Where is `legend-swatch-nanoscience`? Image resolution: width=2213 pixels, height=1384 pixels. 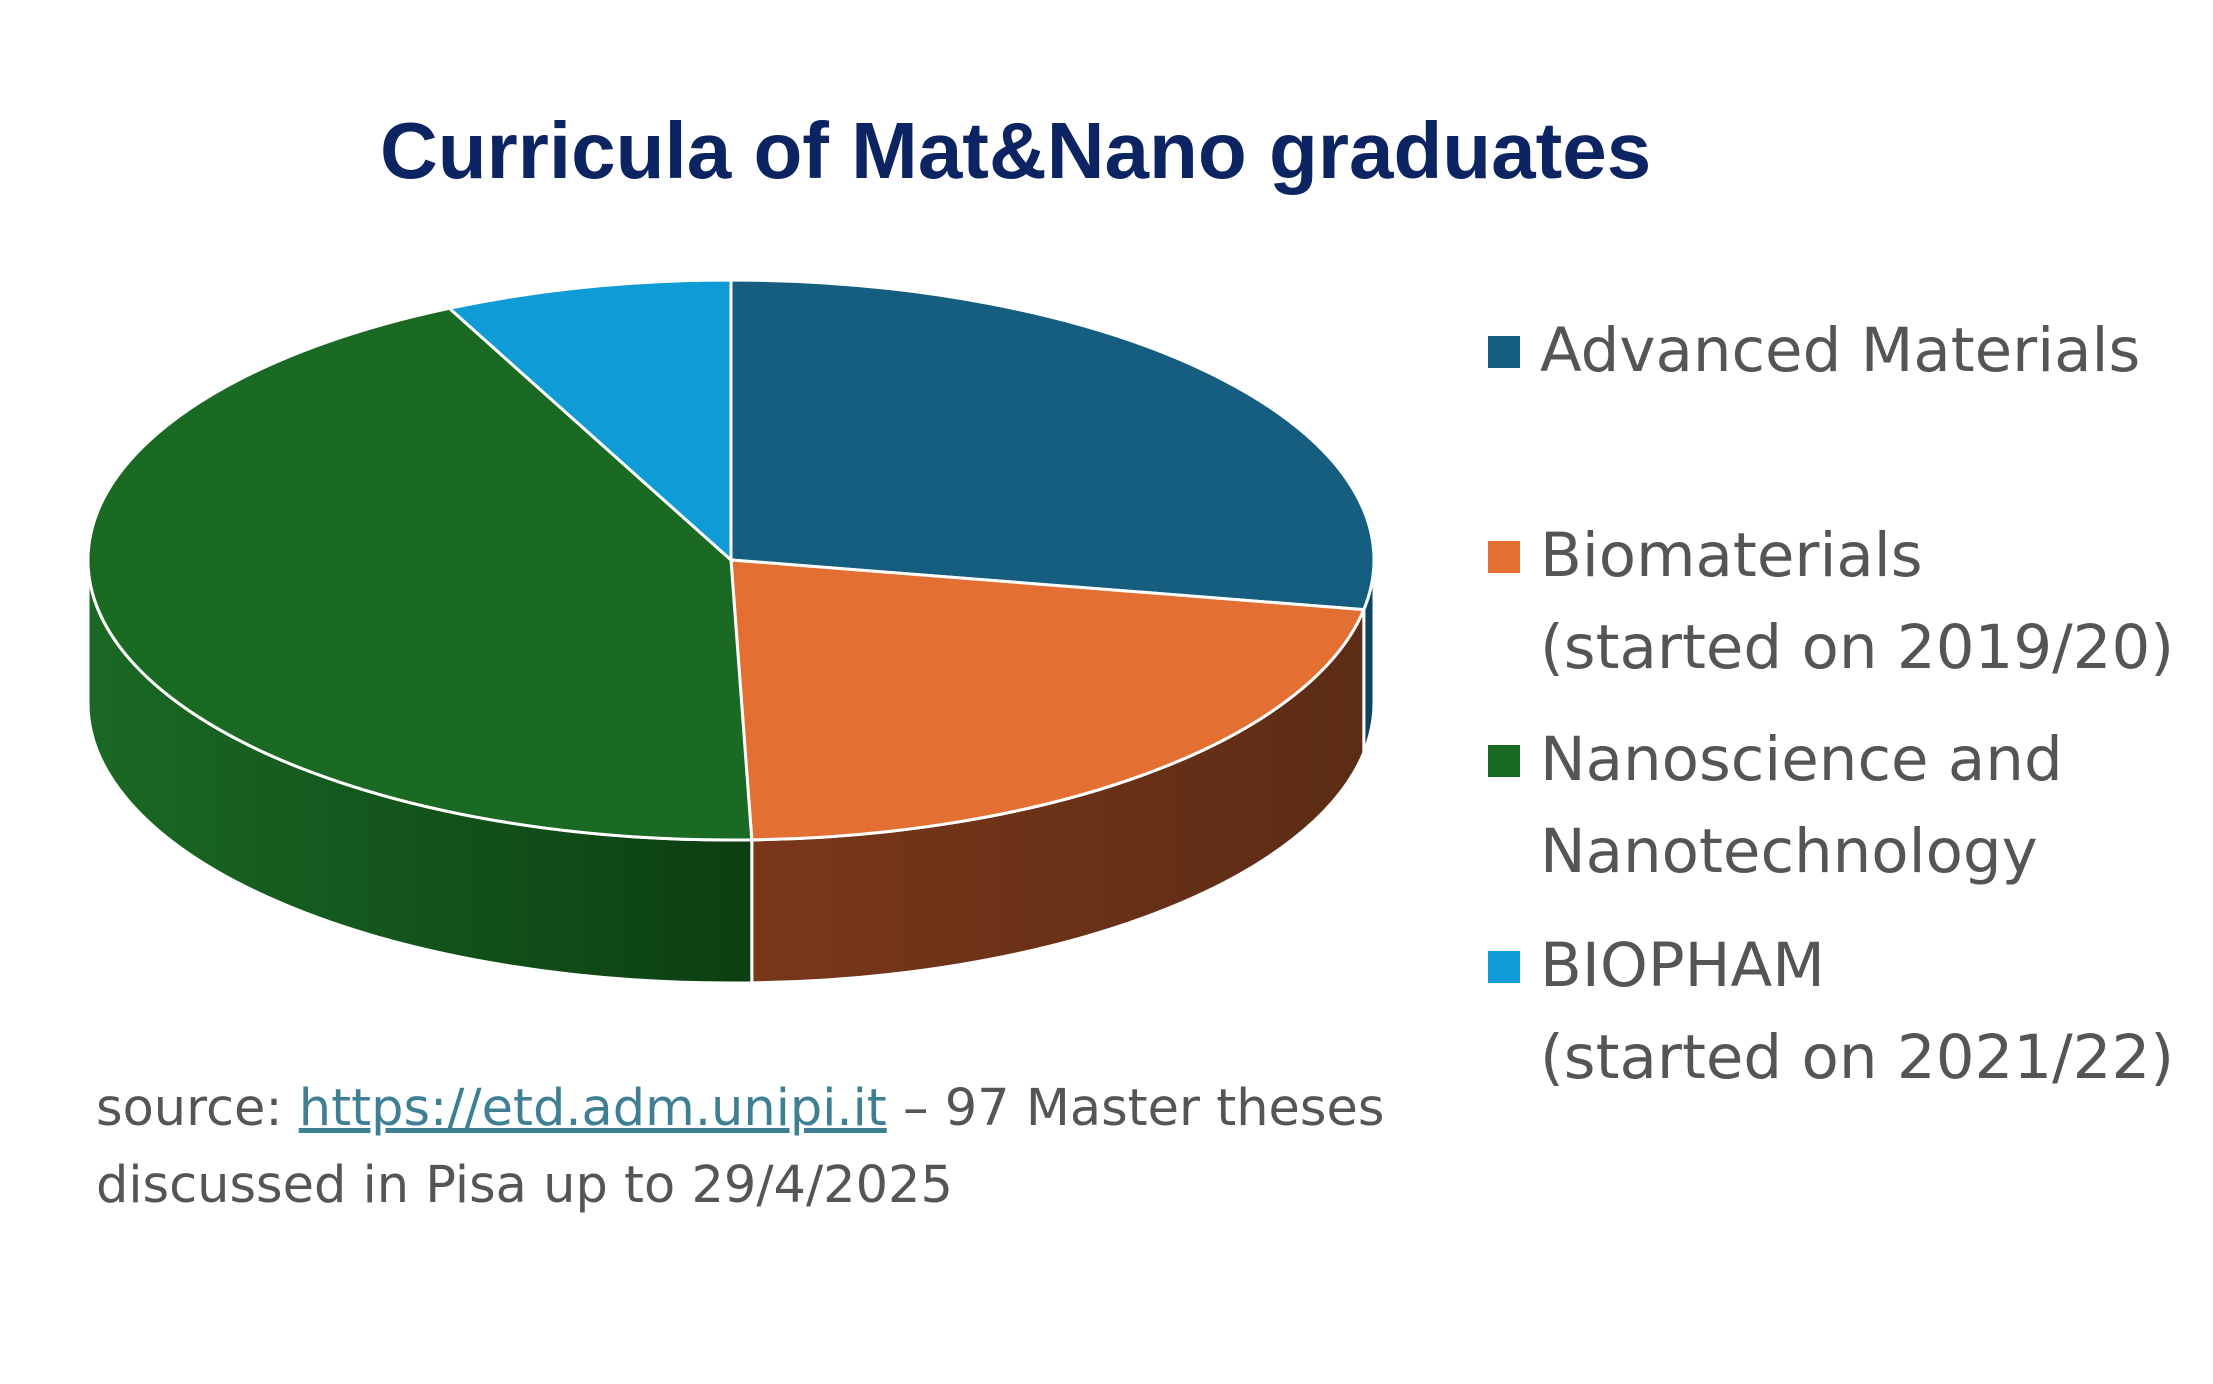 legend-swatch-nanoscience is located at coordinates (1504, 761).